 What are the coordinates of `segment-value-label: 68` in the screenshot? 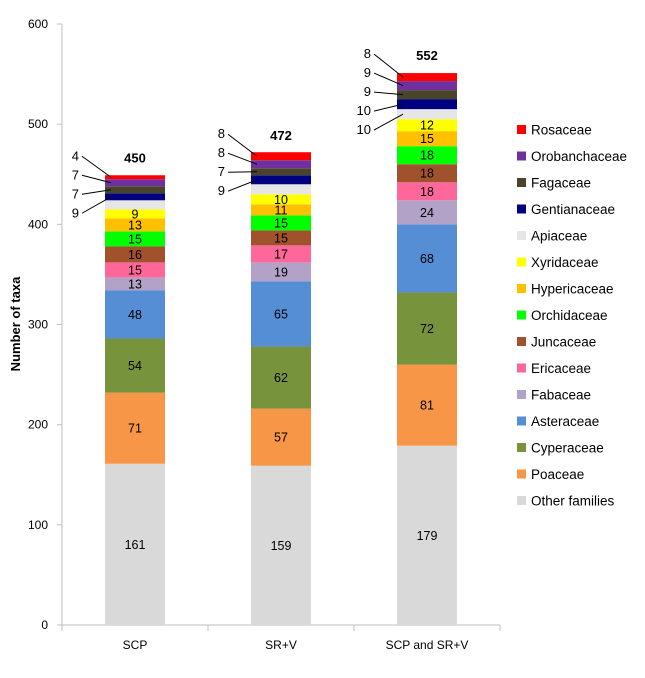 It's located at (427, 259).